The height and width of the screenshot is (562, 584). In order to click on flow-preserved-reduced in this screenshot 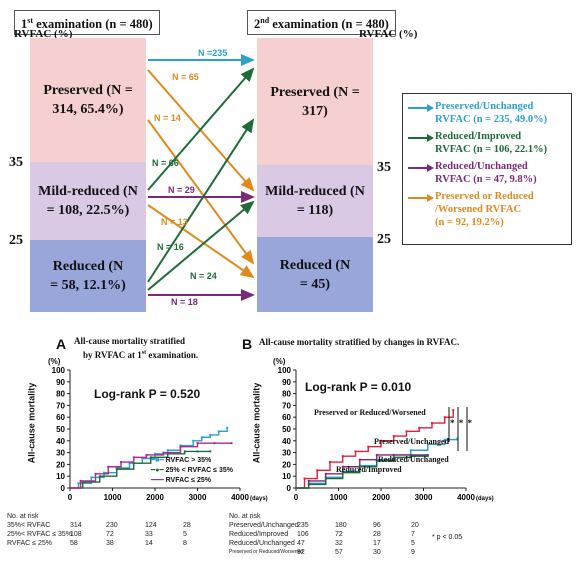, I will do `click(201, 192)`.